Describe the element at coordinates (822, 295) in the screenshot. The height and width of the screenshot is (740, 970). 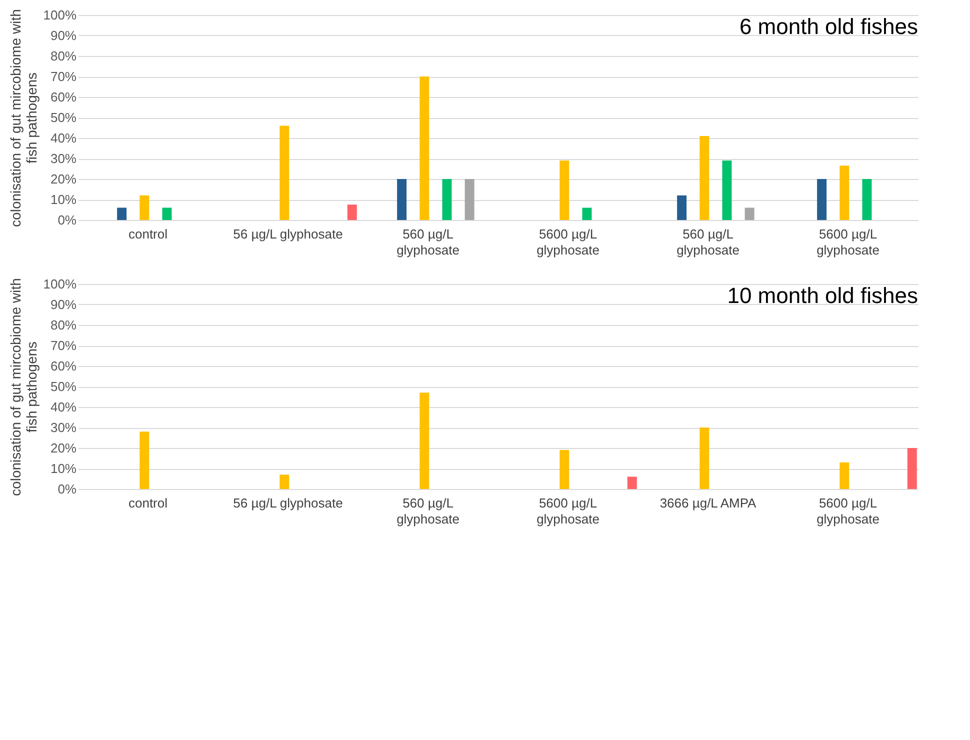
I see `chart-title: 10 month old fishes` at that location.